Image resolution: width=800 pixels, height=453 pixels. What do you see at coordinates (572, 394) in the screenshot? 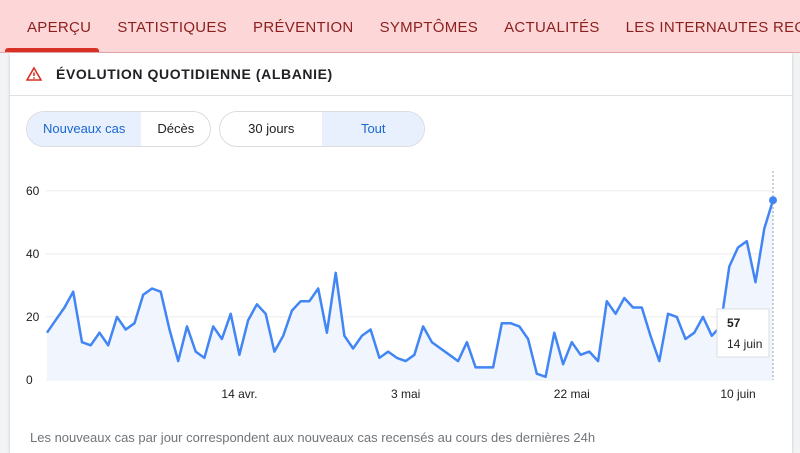
I see `x-tick-label: 22 mai` at bounding box center [572, 394].